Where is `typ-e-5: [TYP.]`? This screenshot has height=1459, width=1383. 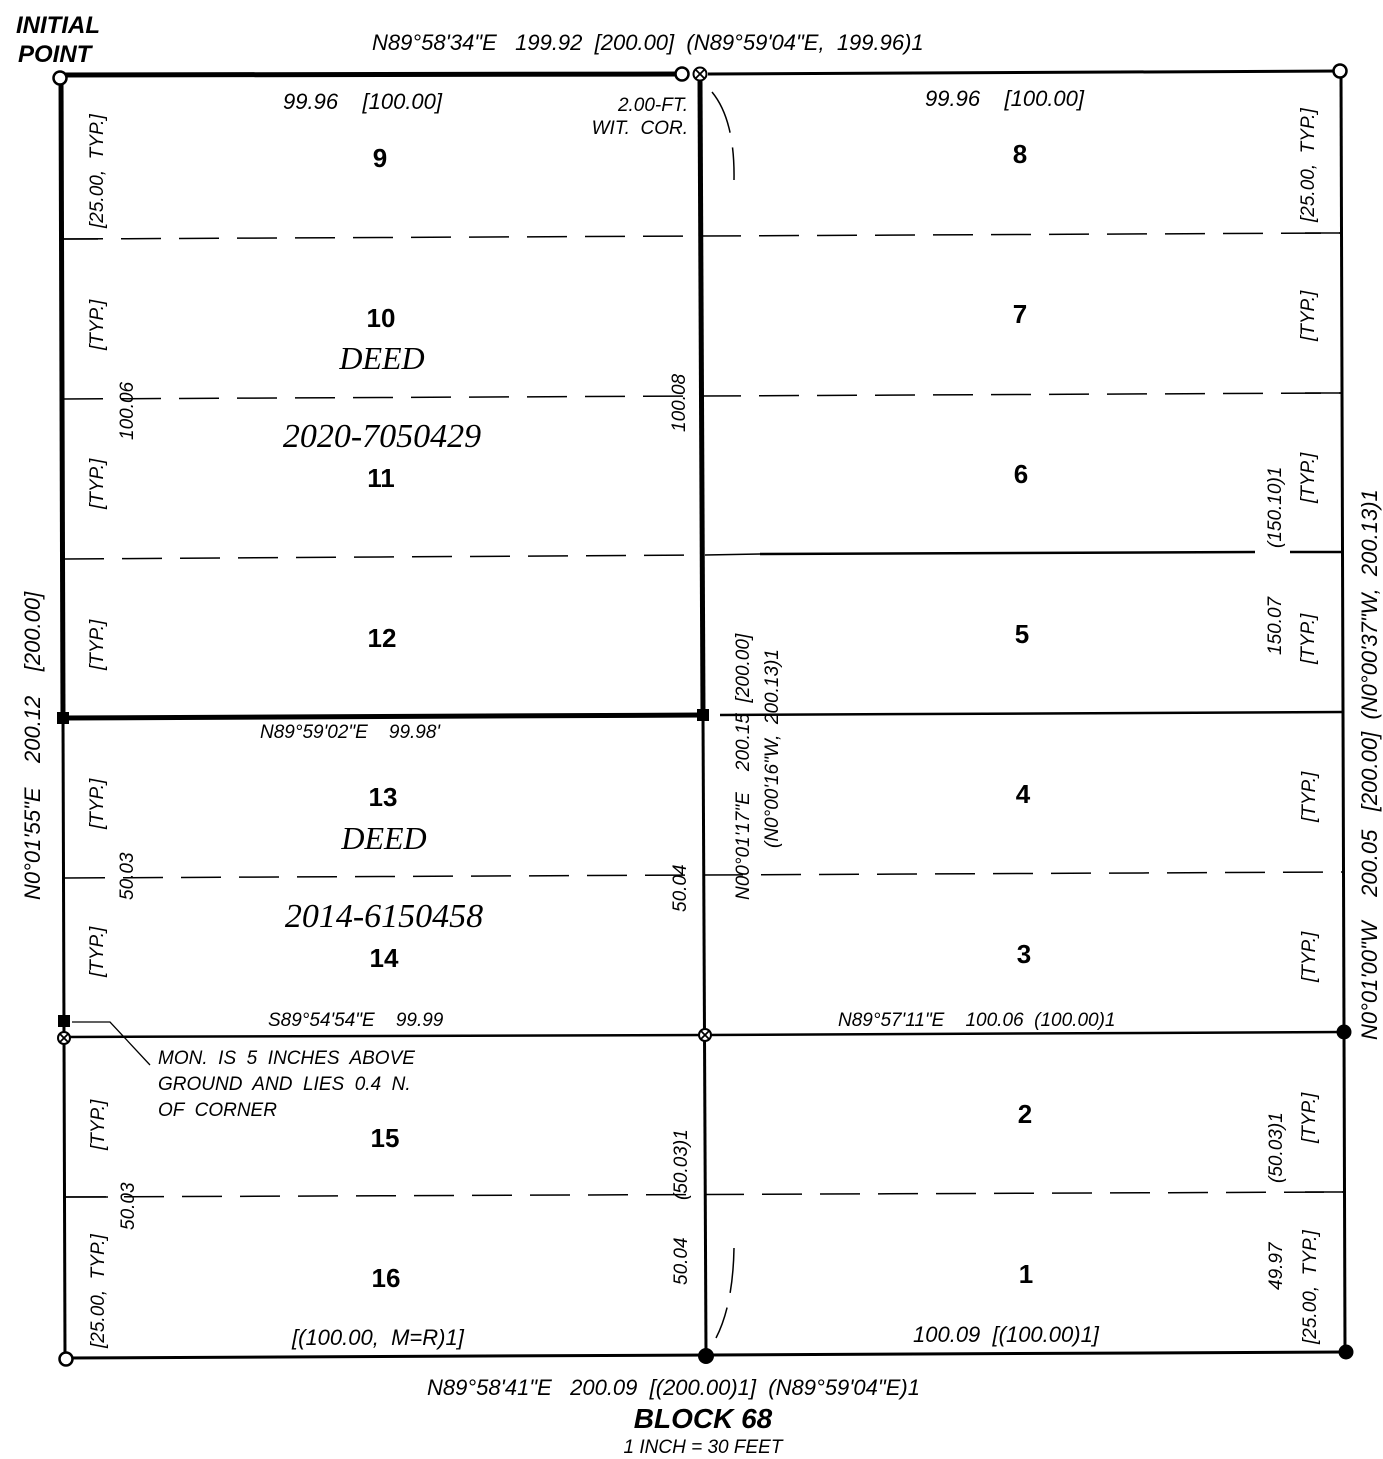 typ-e-5: [TYP.] is located at coordinates (1308, 639).